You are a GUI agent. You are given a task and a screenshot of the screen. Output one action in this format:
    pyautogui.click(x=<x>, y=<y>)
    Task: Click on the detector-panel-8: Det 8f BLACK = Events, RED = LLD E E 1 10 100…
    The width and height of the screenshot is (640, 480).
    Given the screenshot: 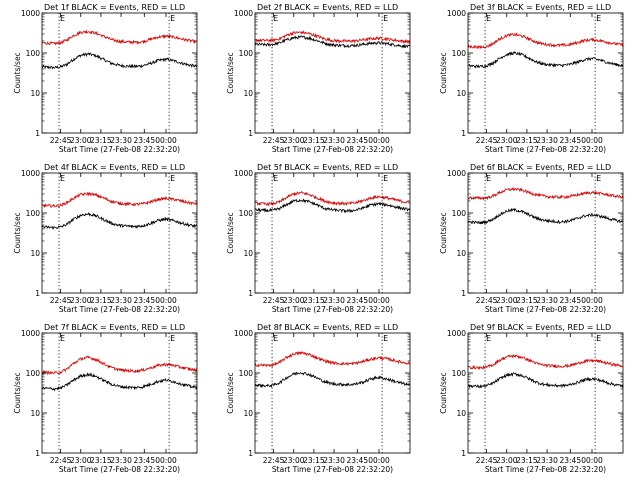 What is the action you would take?
    pyautogui.click(x=318, y=398)
    